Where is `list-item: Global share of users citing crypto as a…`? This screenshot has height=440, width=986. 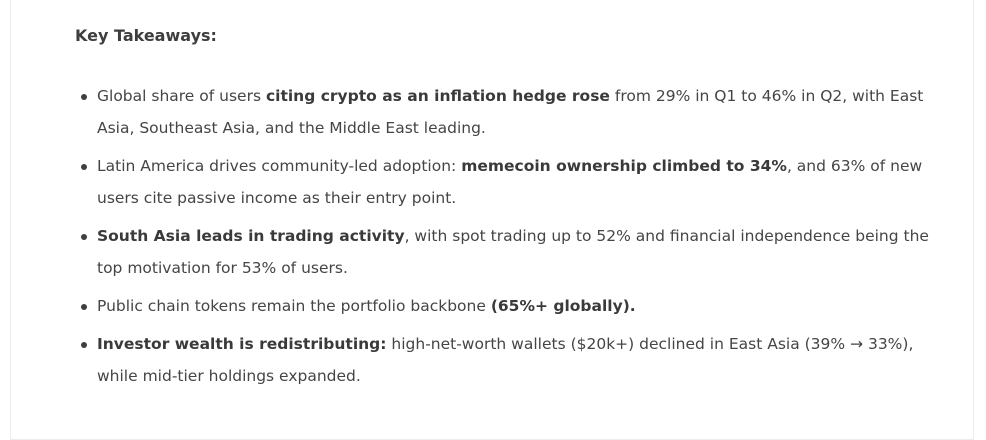 list-item: Global share of users citing crypto as a… is located at coordinates (514, 112).